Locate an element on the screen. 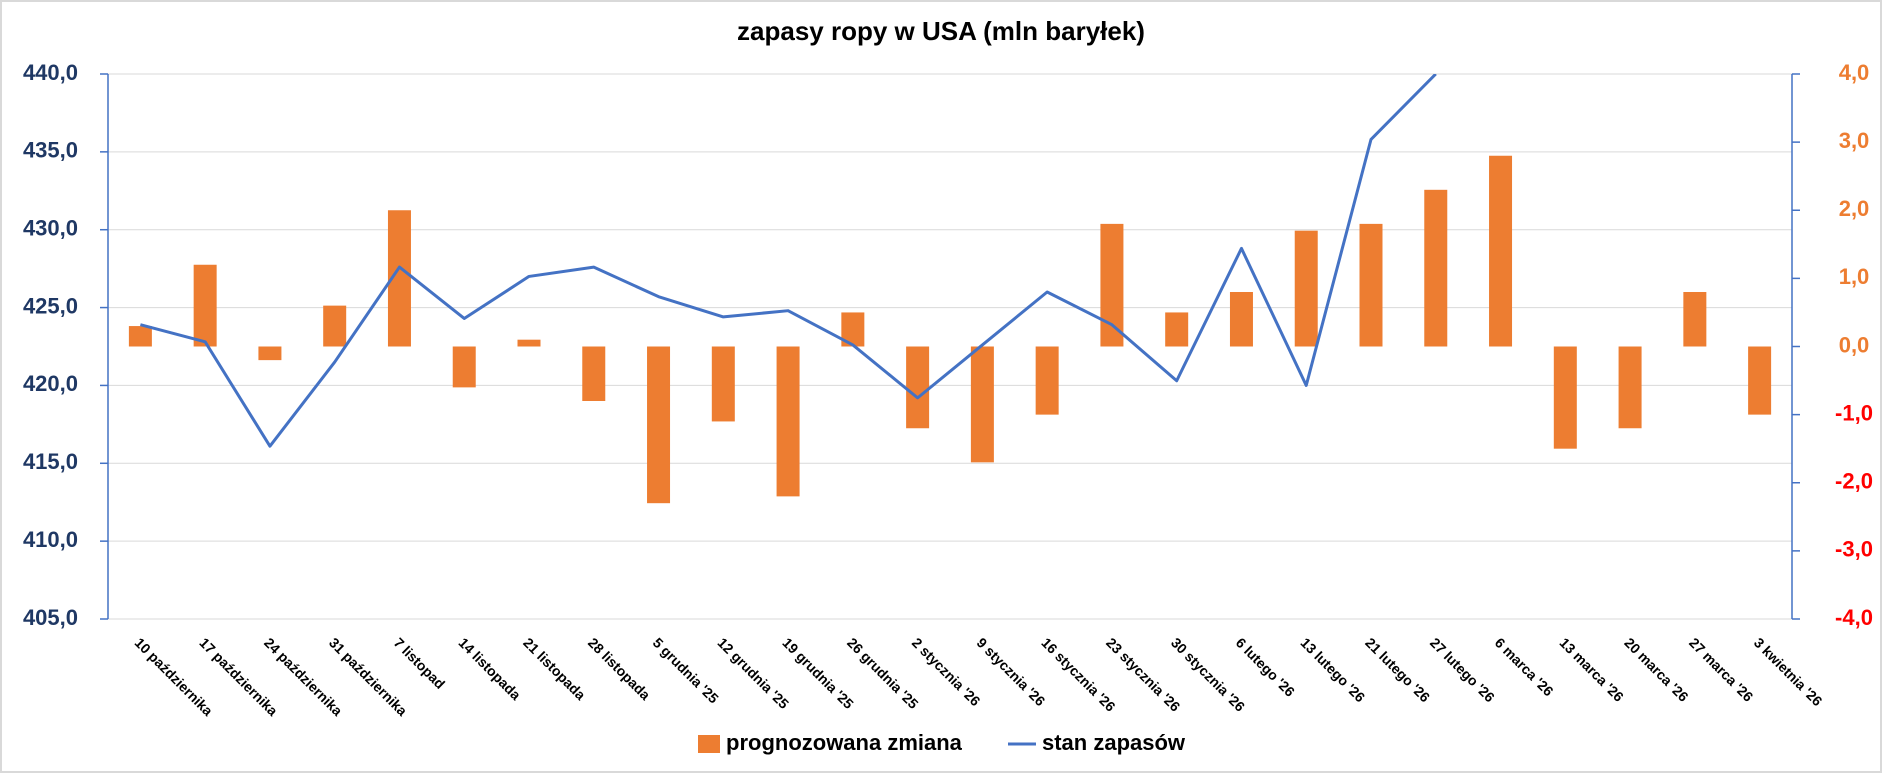  y2-tick-label: 2,0 is located at coordinates (1854, 208).